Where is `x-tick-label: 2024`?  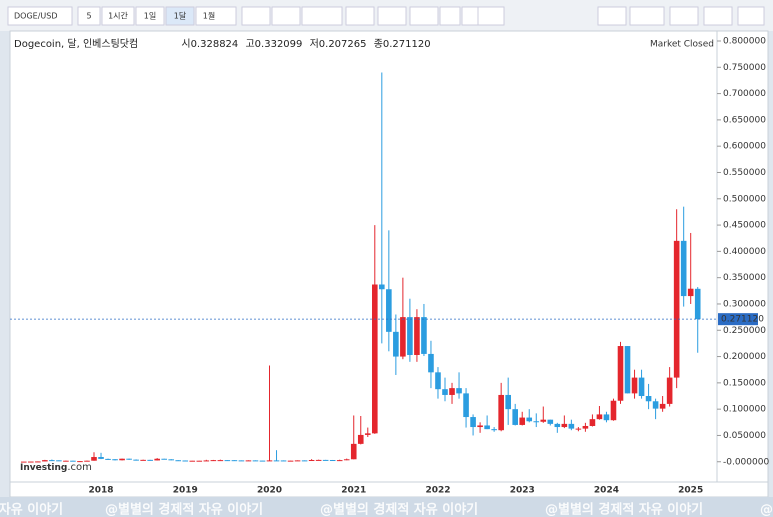 x-tick-label: 2024 is located at coordinates (606, 491).